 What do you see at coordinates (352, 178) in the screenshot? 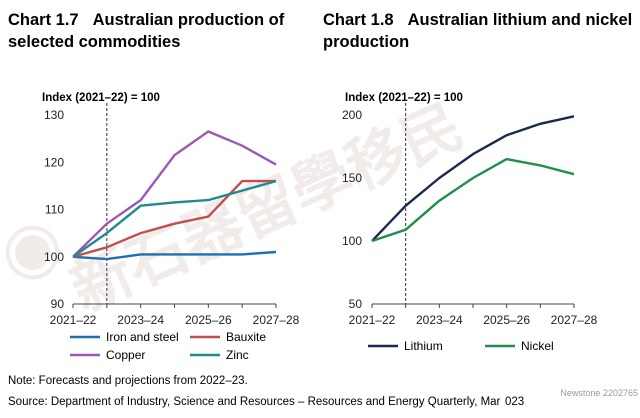
I see `right-y-tick-label: 150` at bounding box center [352, 178].